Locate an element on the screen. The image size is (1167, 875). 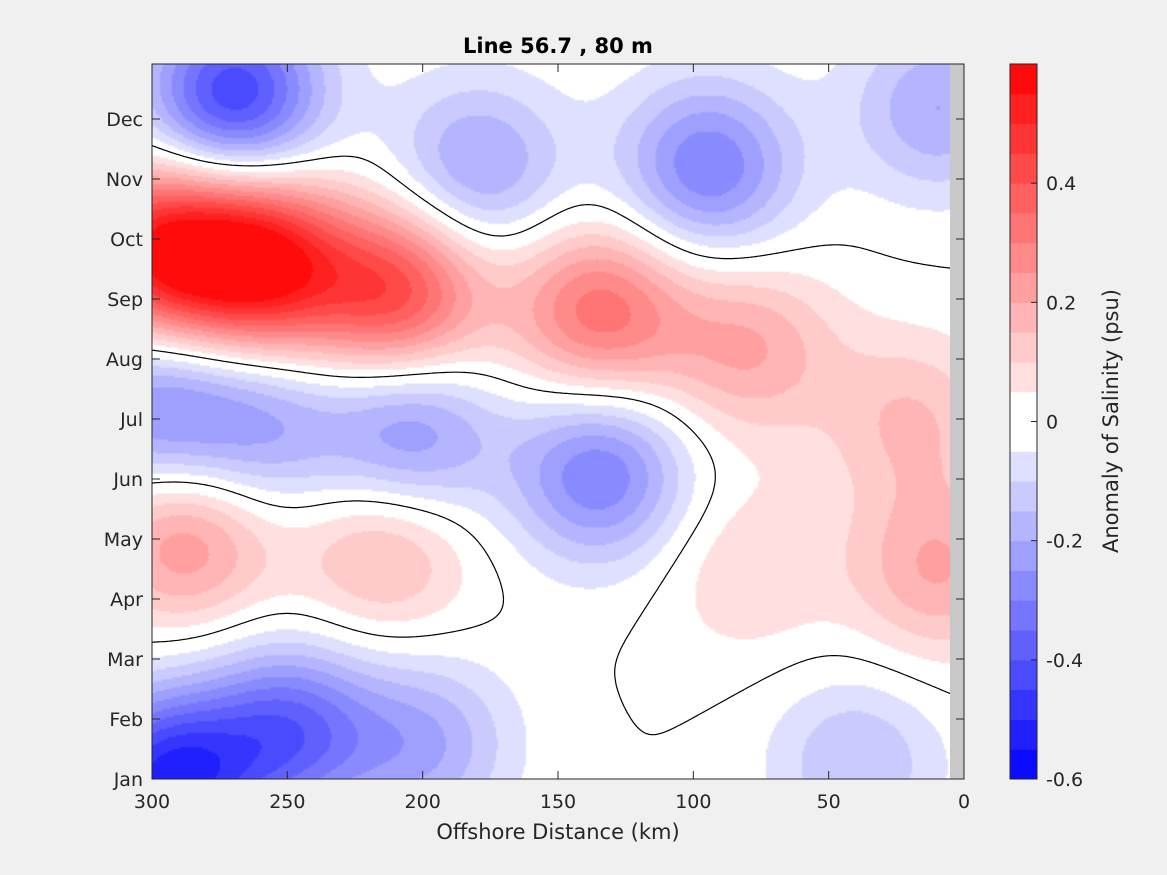
x-tick-label: 100 is located at coordinates (693, 802).